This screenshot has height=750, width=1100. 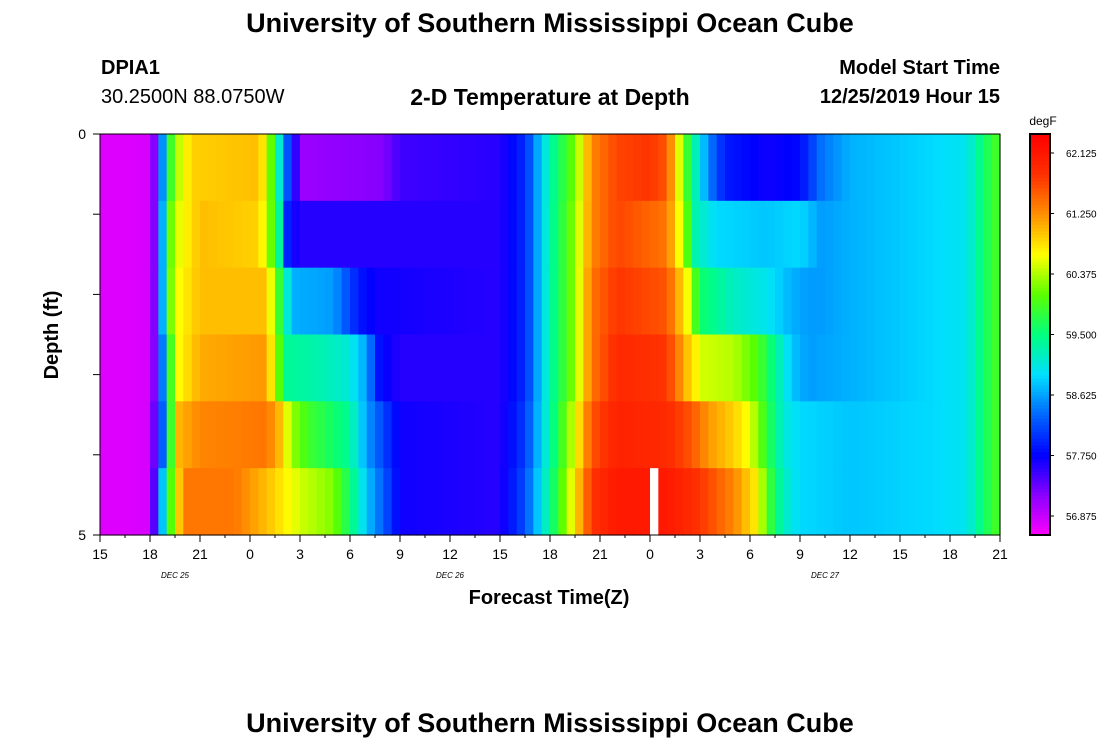 I want to click on colorbar-tick-label: 60.375, so click(x=1081, y=275).